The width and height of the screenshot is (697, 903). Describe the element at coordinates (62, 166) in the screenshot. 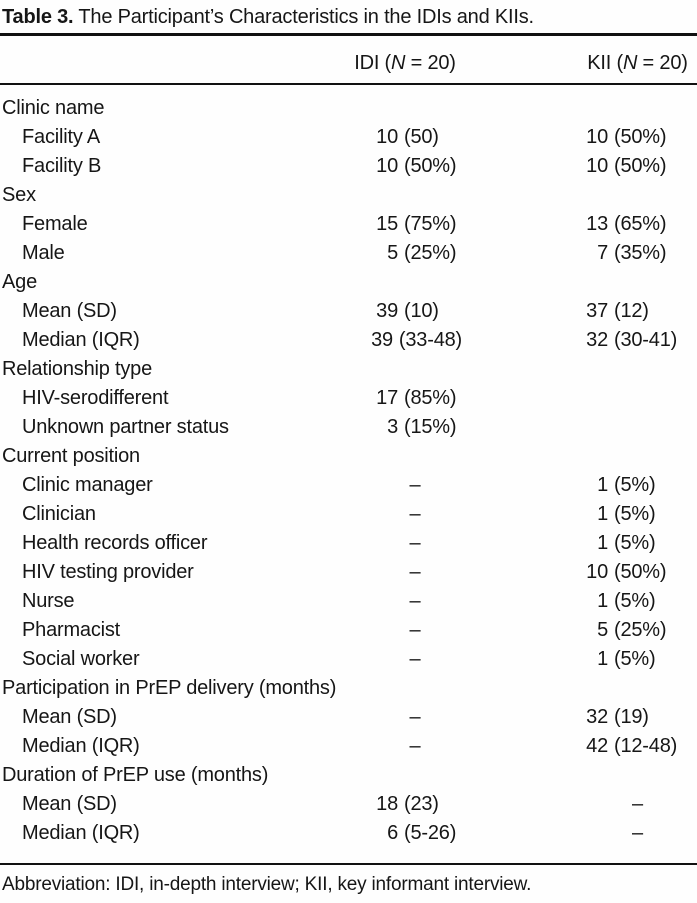

I see `row-label: Facility B` at that location.